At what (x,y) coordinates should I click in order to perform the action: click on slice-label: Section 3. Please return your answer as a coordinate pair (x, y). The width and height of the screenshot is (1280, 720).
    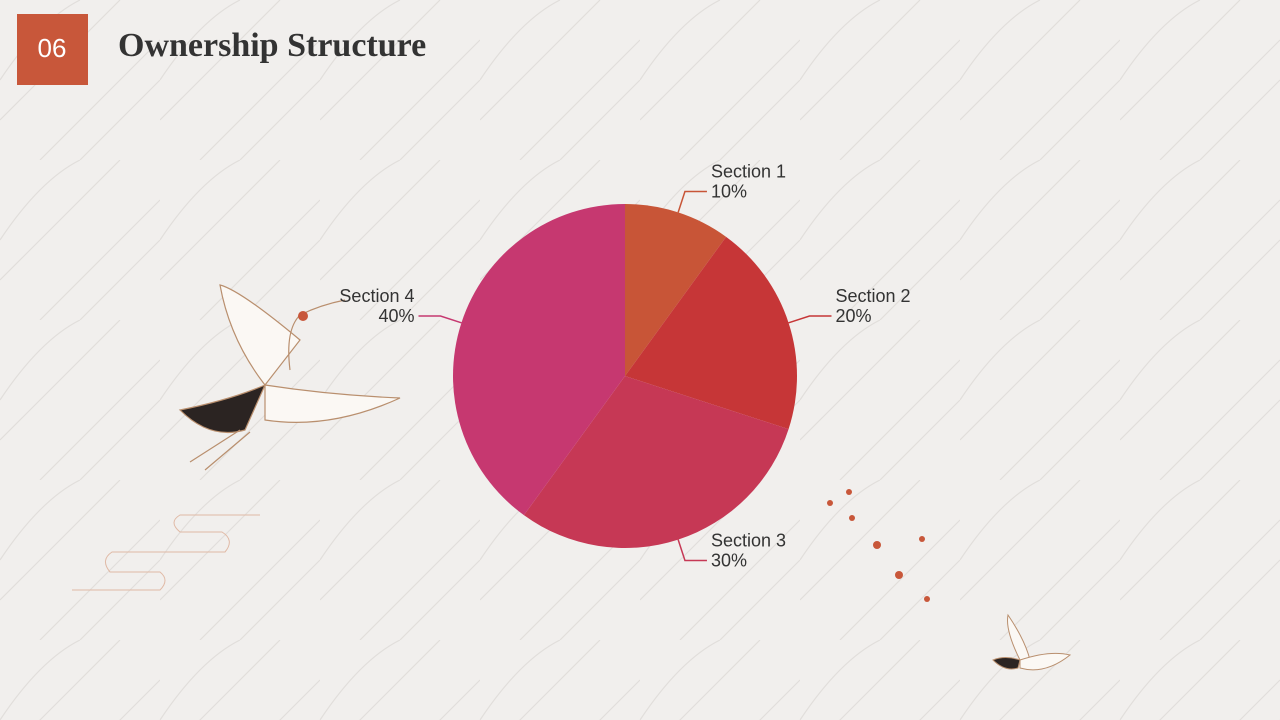
    Looking at the image, I should click on (748, 541).